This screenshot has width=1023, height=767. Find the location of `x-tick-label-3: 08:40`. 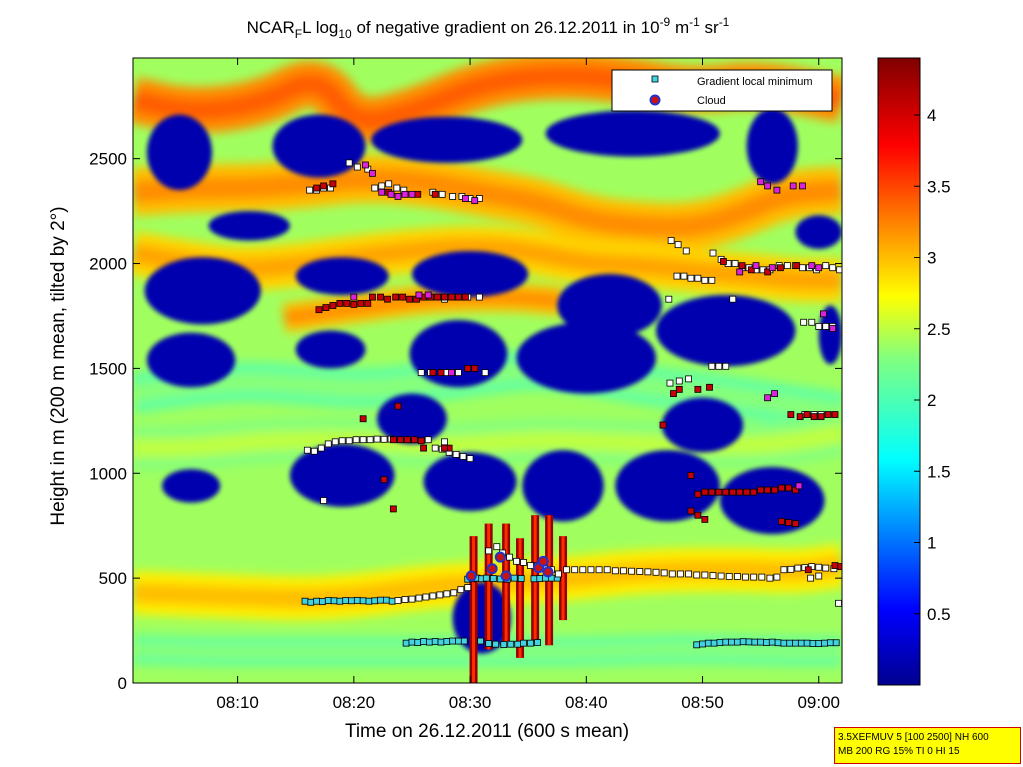

x-tick-label-3: 08:40 is located at coordinates (586, 702).